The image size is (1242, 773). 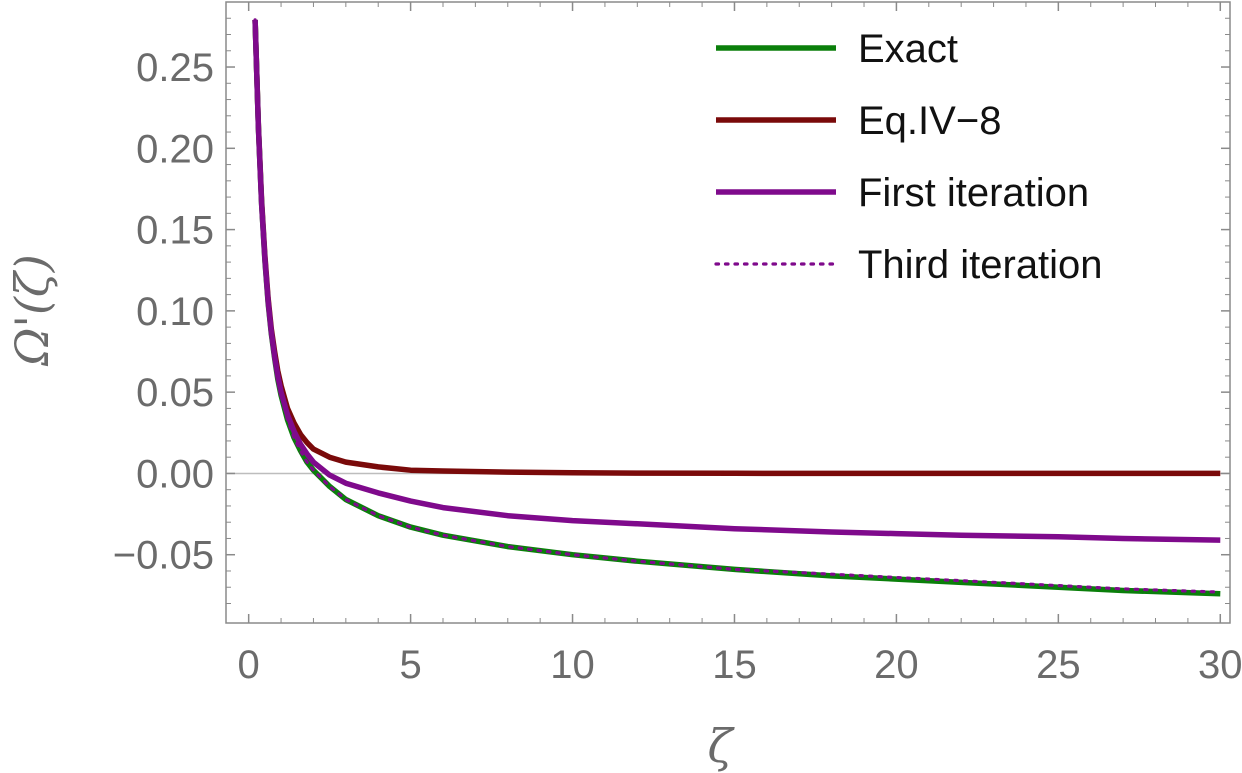 What do you see at coordinates (1220, 665) in the screenshot?
I see `x-tick-label: 30` at bounding box center [1220, 665].